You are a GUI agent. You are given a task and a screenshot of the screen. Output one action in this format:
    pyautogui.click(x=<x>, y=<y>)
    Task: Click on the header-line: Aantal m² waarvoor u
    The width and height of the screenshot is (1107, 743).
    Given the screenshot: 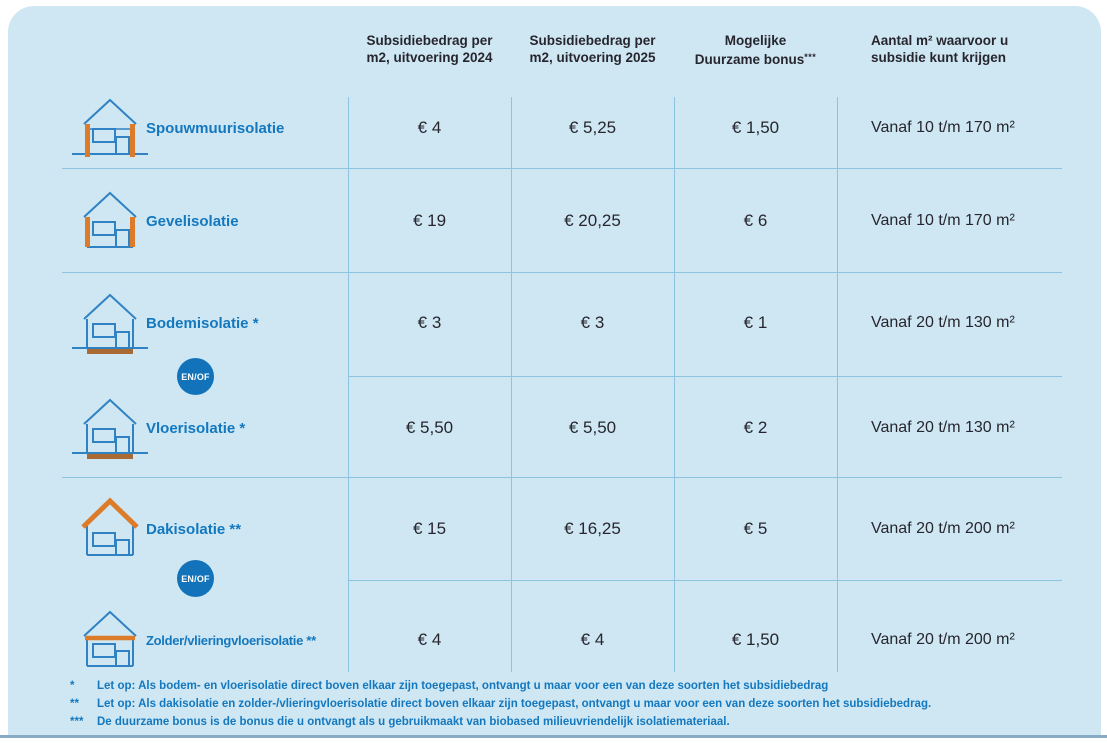 What is the action you would take?
    pyautogui.click(x=940, y=40)
    